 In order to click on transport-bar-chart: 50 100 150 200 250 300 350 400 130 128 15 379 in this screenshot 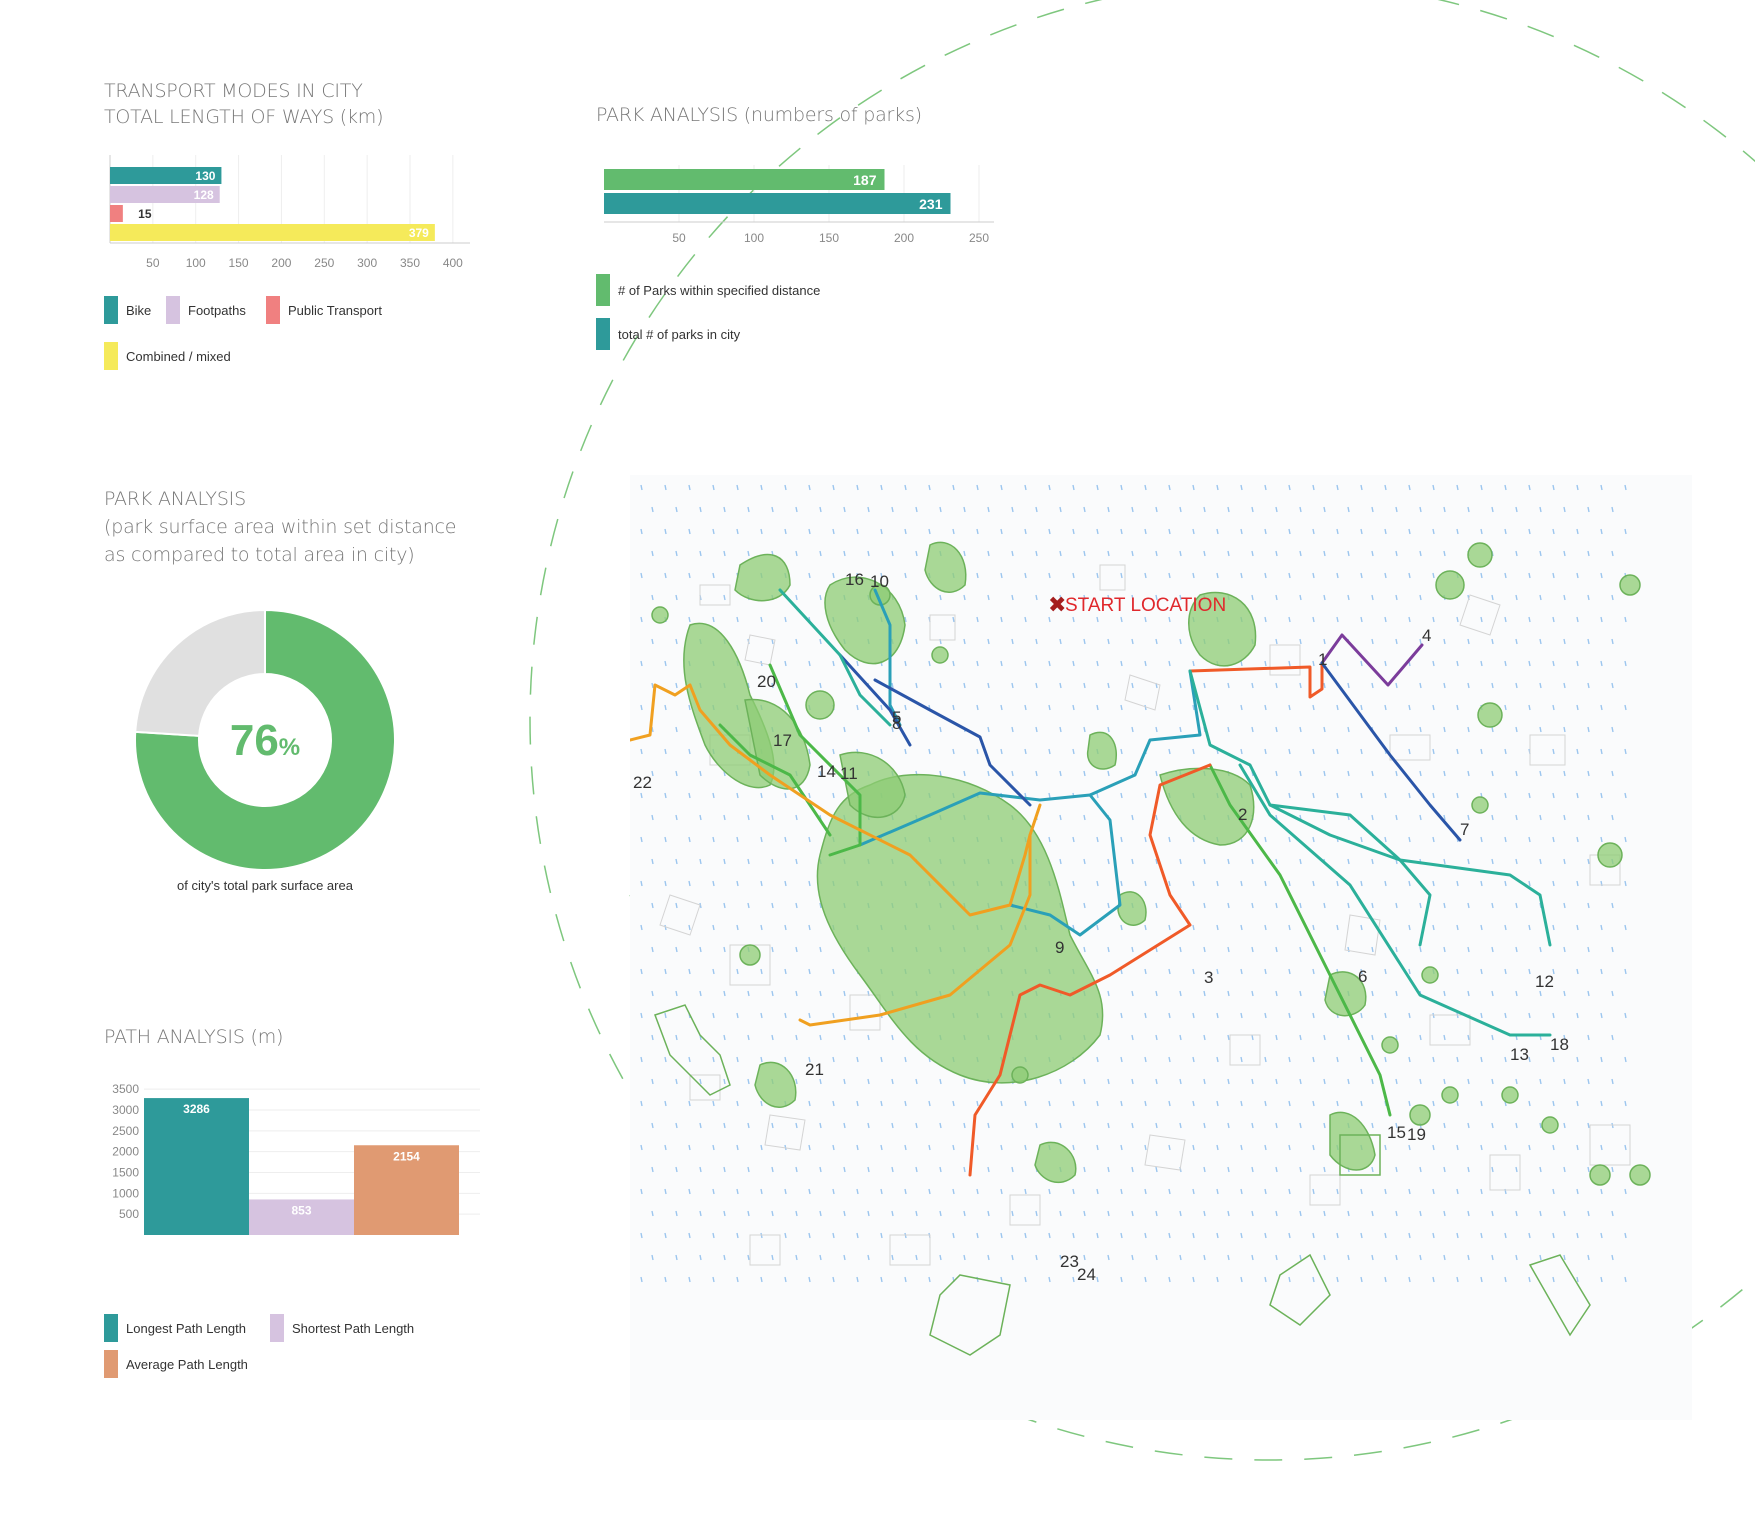, I will do `click(289, 212)`.